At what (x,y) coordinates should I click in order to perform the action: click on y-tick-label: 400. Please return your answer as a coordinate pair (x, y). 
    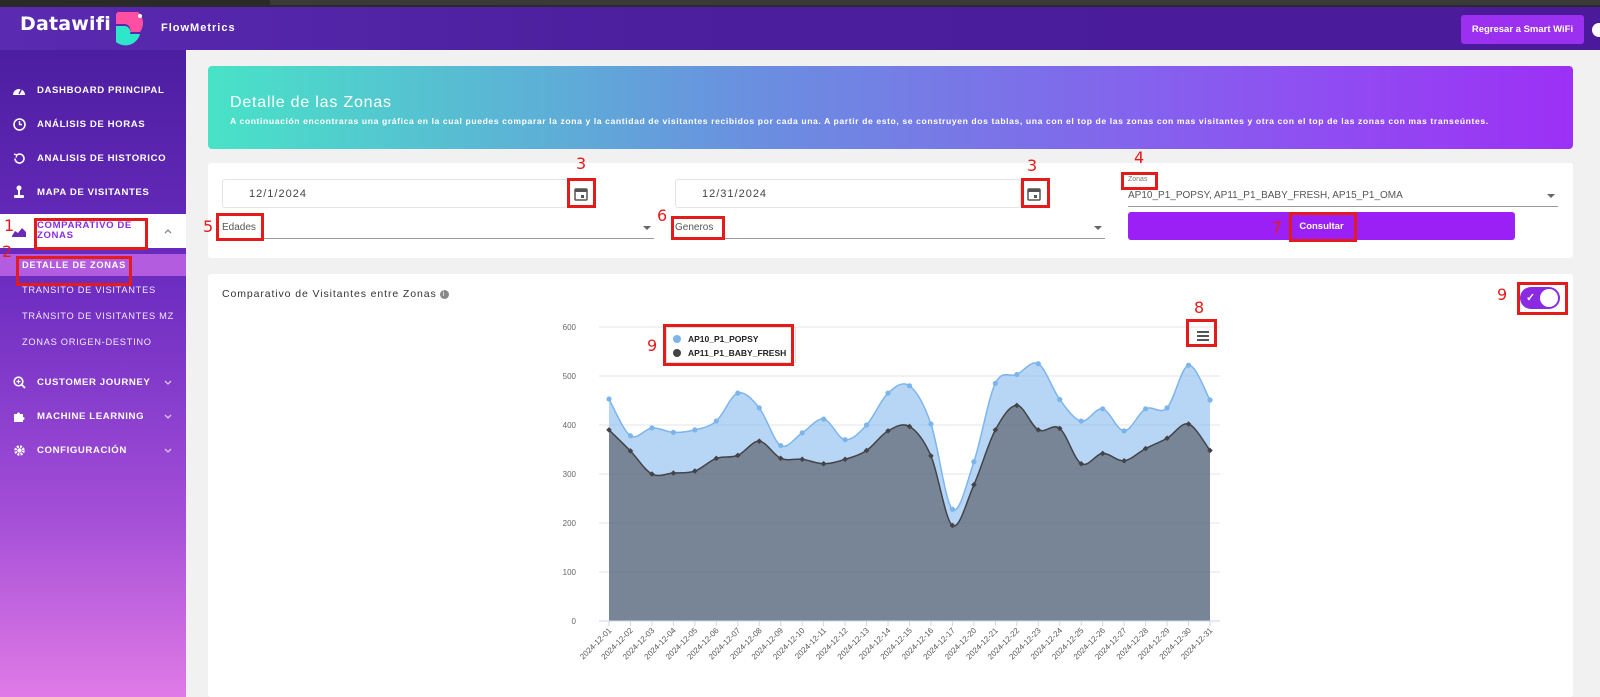
    Looking at the image, I should click on (570, 425).